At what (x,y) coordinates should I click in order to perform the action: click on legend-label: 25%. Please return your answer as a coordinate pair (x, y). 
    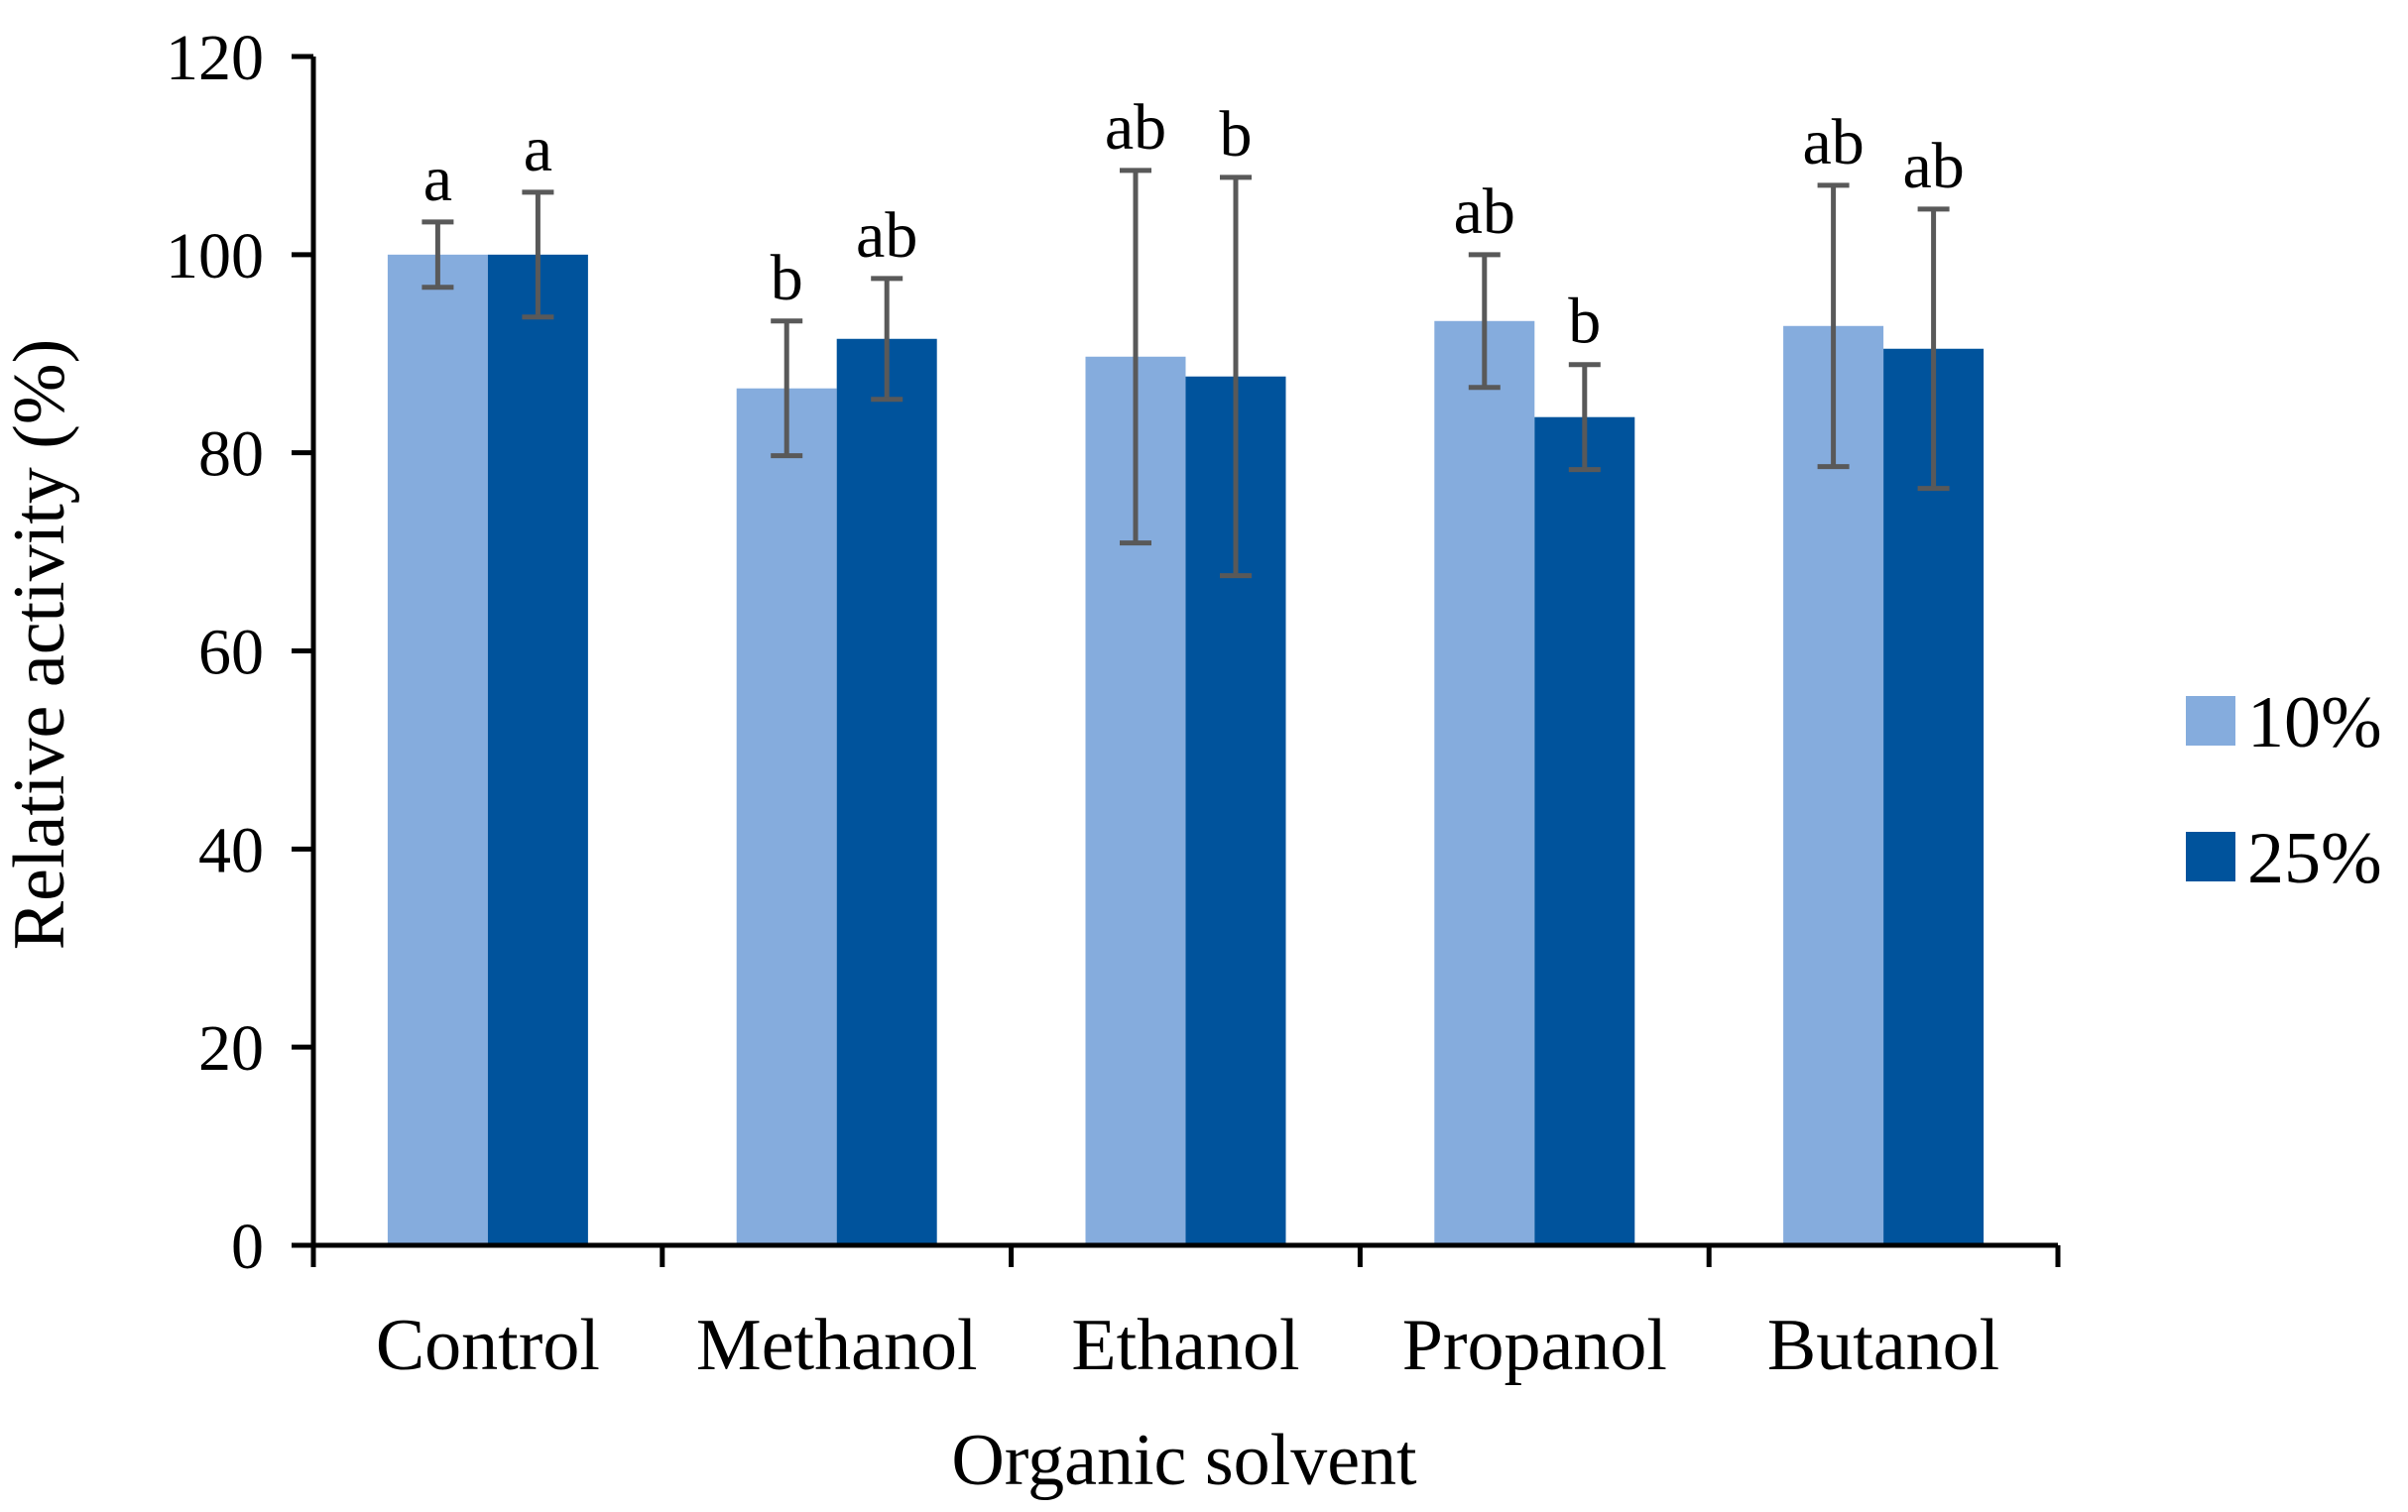
    Looking at the image, I should click on (2315, 858).